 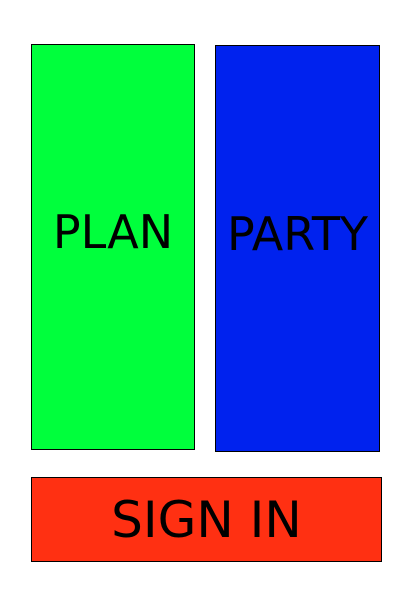 I want to click on sign-in-button: SIGN IN, so click(x=206, y=519).